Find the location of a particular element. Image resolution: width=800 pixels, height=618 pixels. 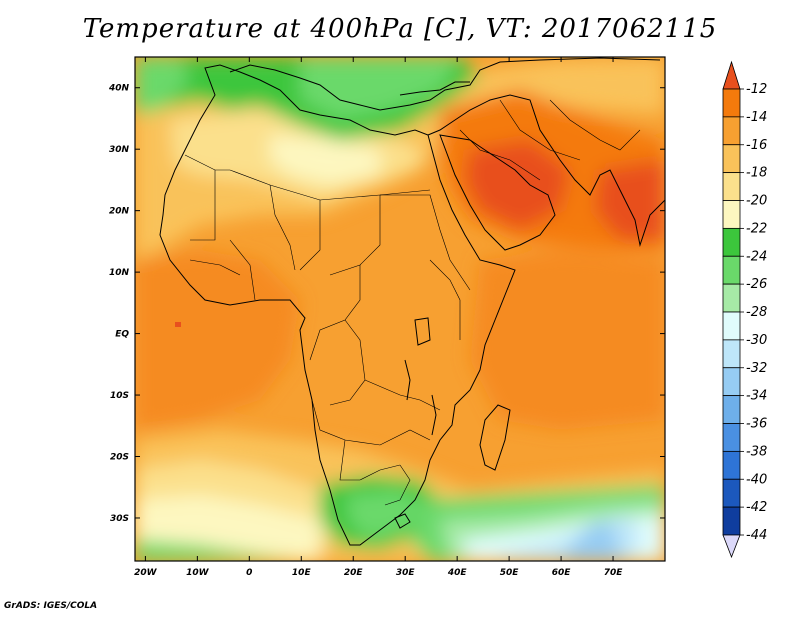

colorbar-label: -18 is located at coordinates (756, 173).